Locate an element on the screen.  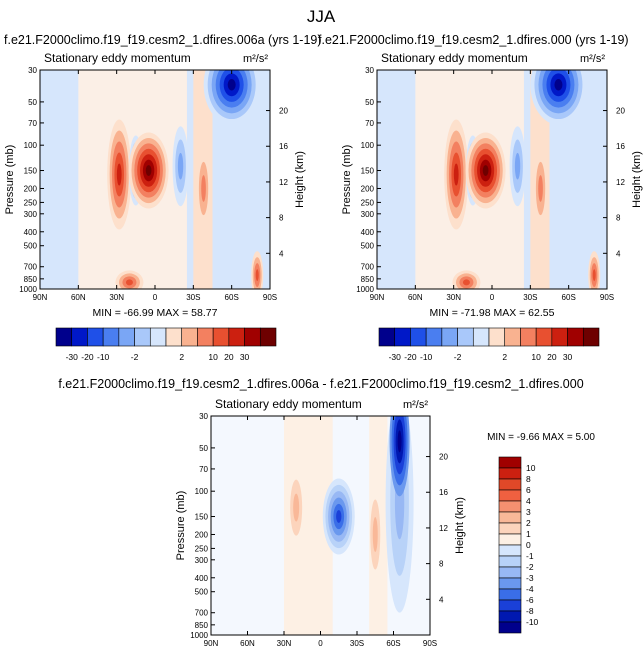
chart-x-tick-label: 60S is located at coordinates (393, 643).